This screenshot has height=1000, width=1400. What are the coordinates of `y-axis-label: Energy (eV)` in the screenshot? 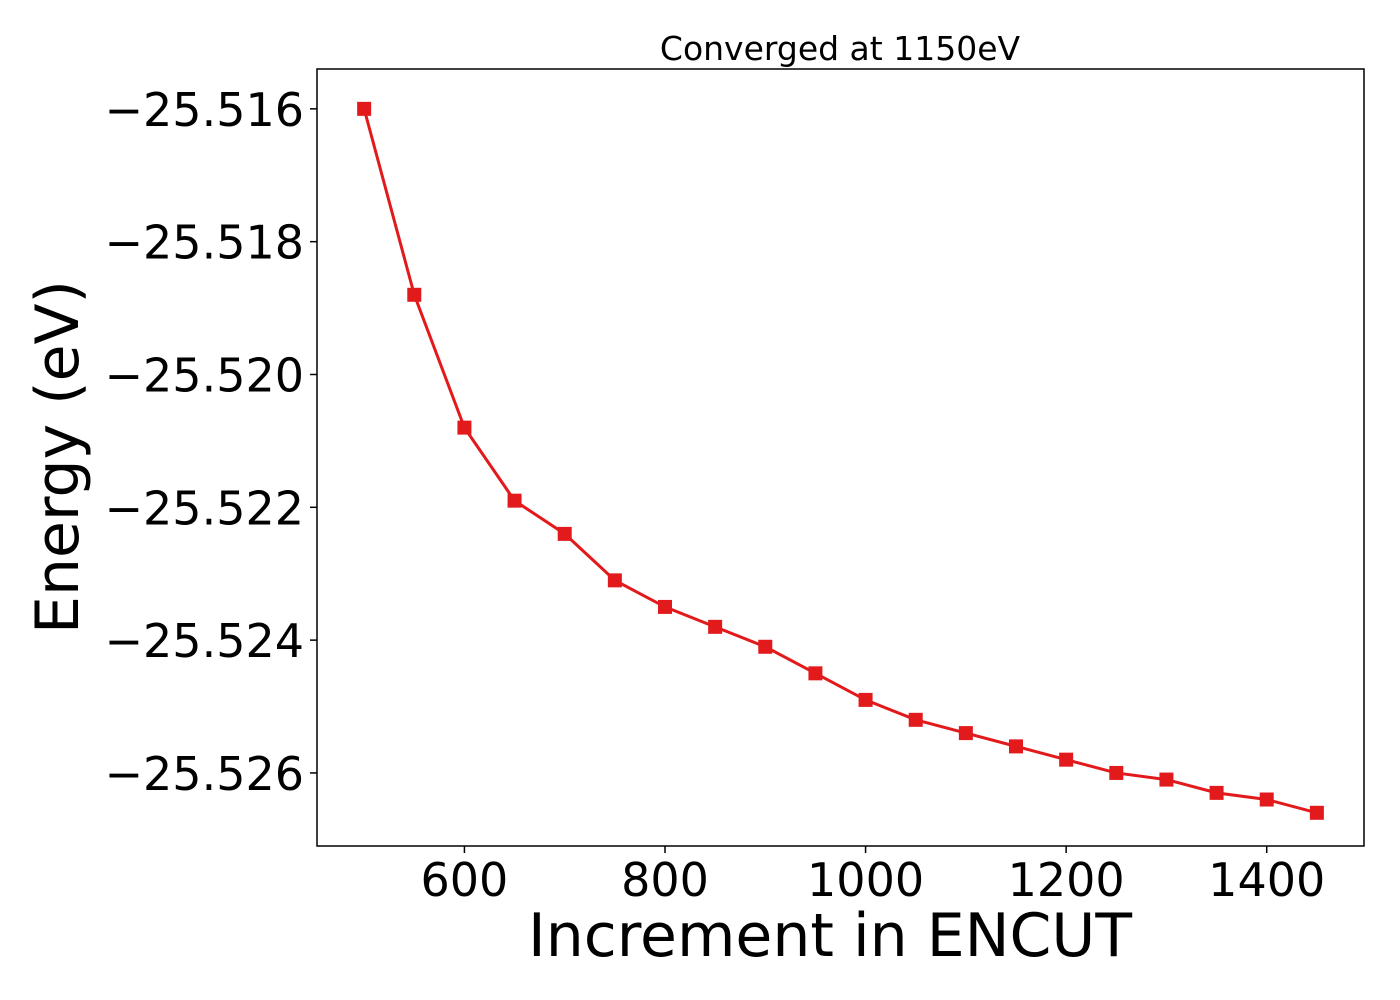 It's located at (58, 457).